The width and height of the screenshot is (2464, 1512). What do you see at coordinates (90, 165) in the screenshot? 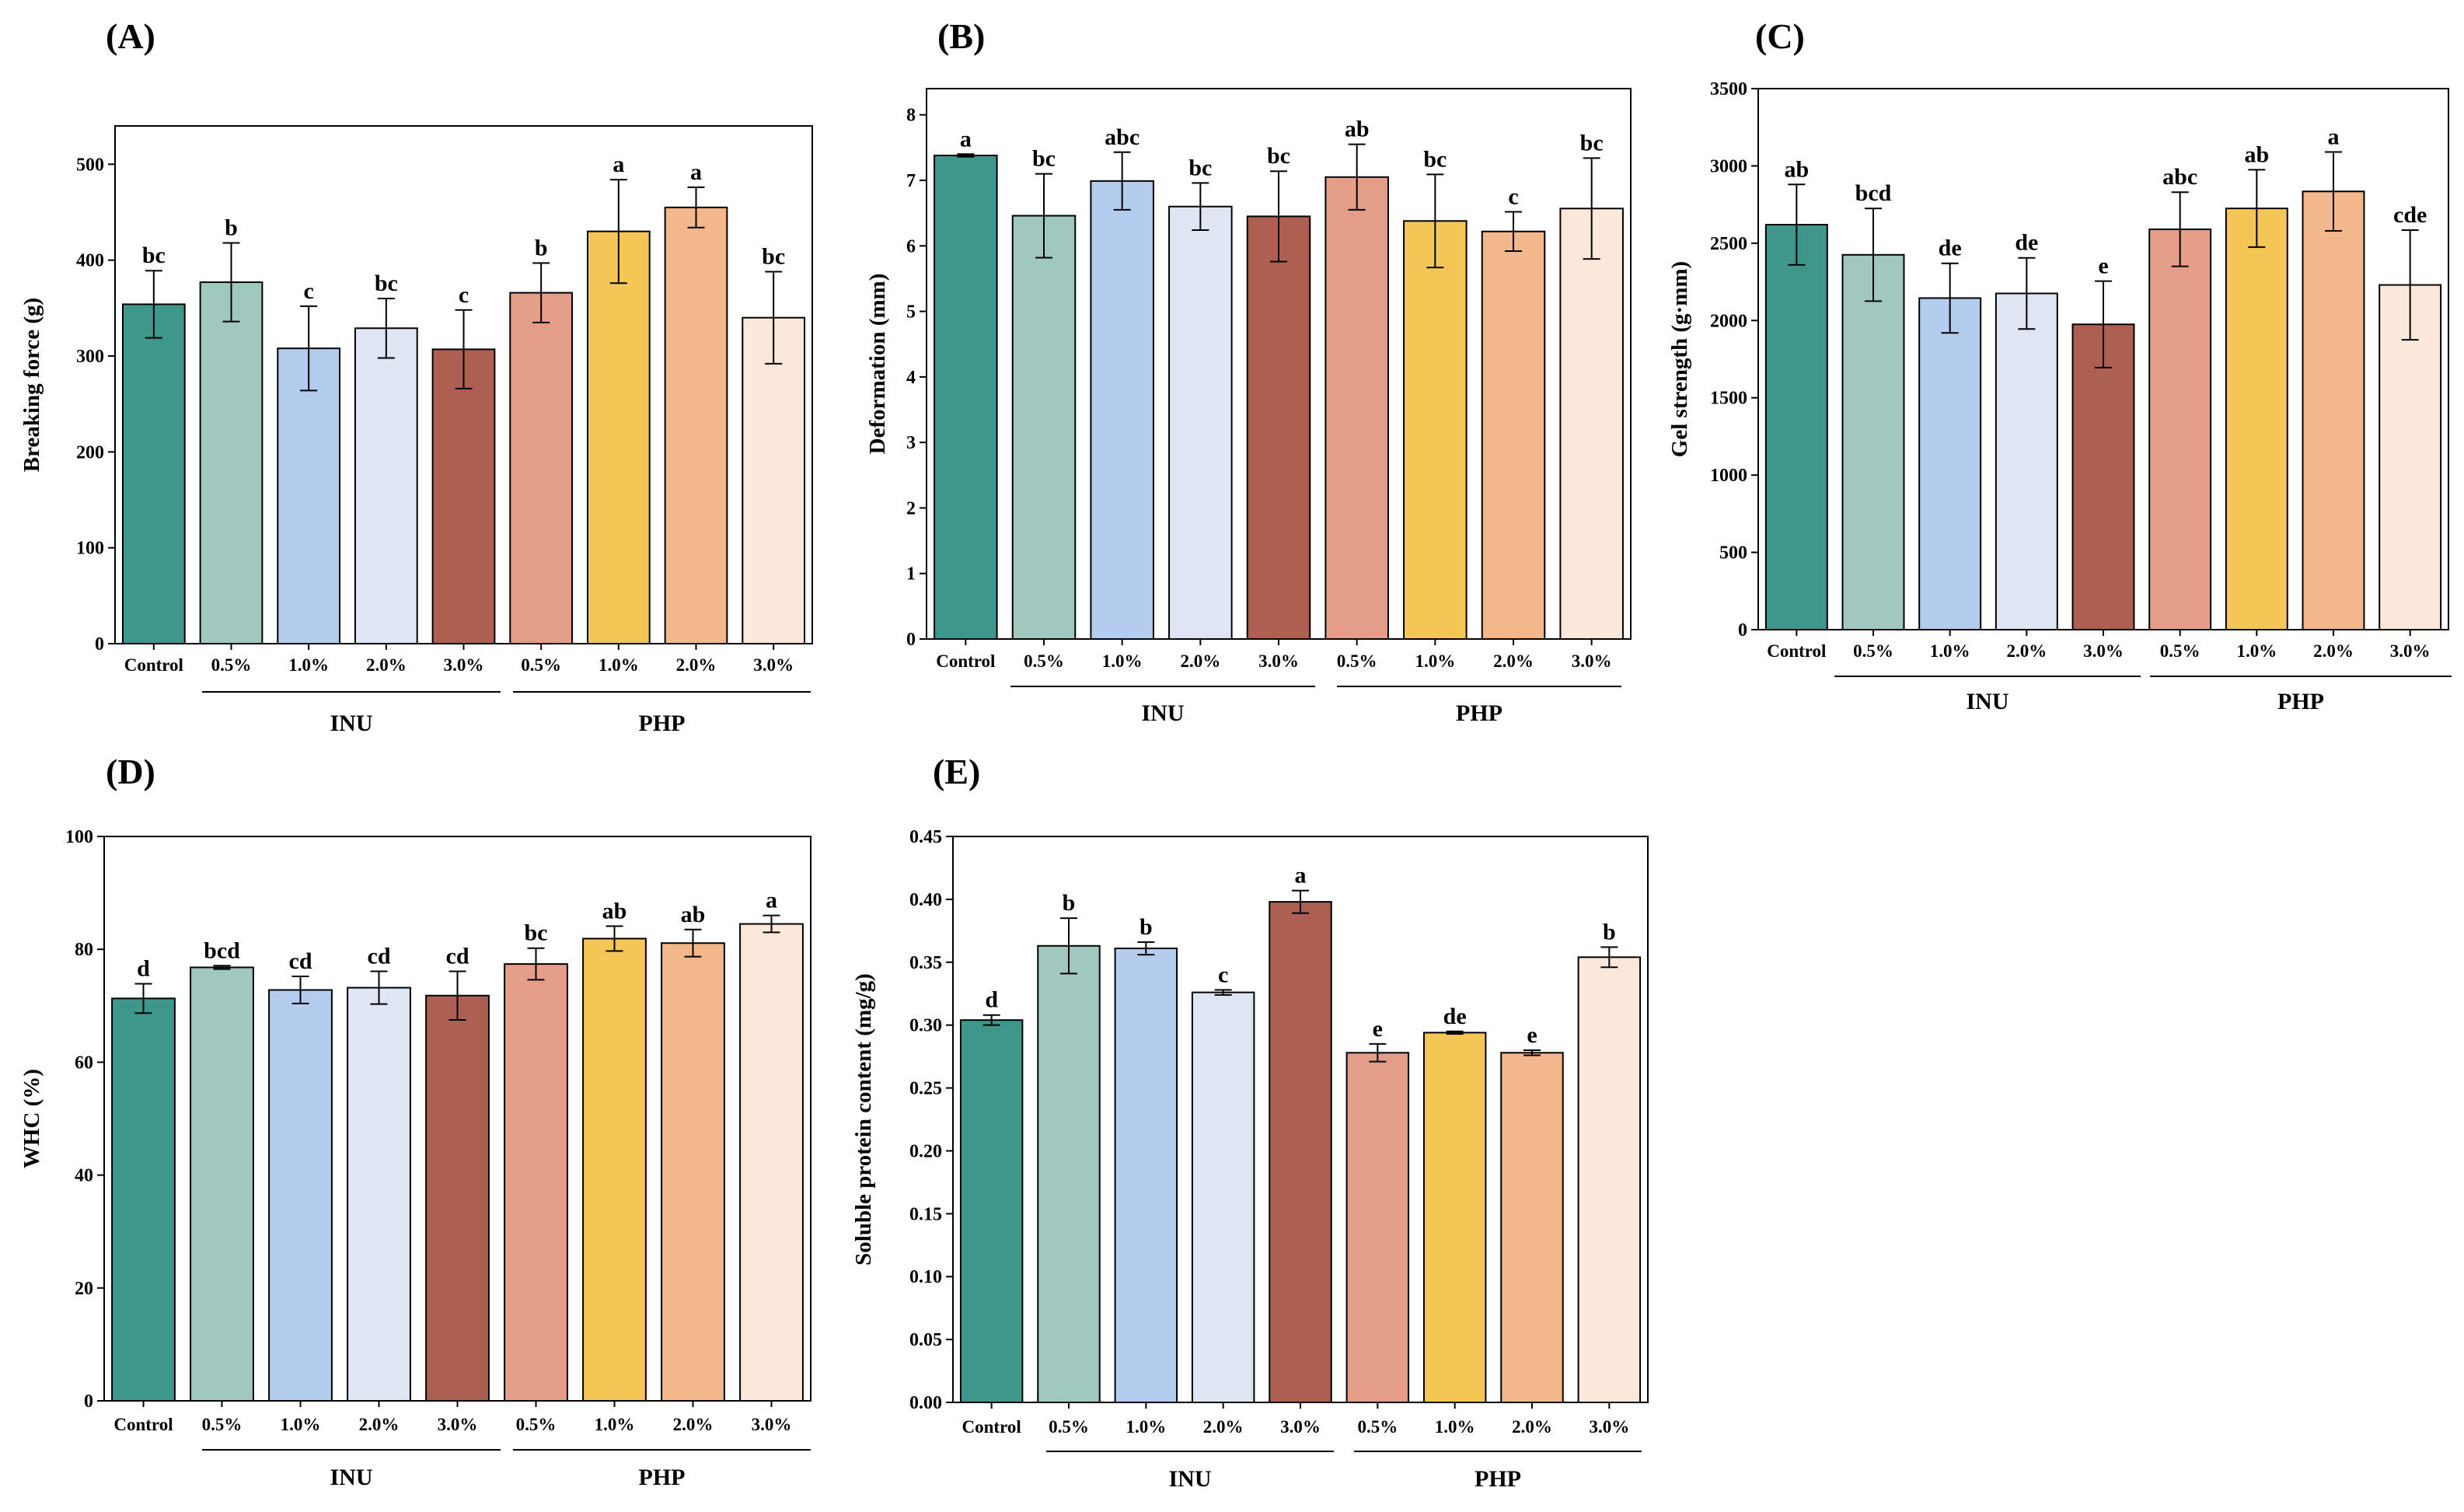
I see `y-tick-label: 500` at bounding box center [90, 165].